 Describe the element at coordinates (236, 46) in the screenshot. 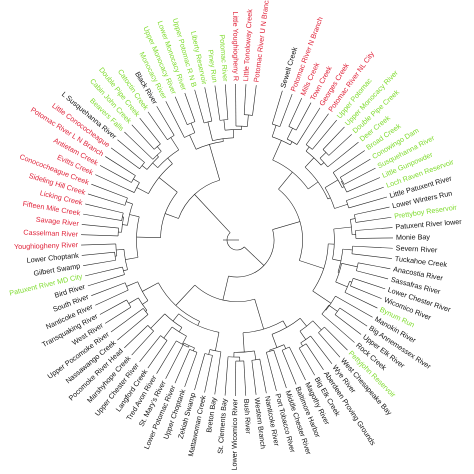

I see `leaf-label: Little Youghiogheny R` at that location.